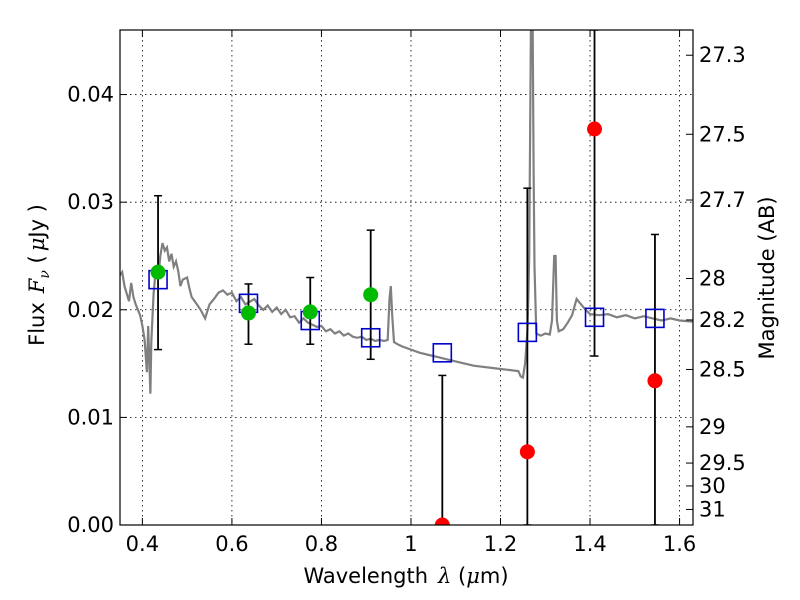  Describe the element at coordinates (500, 544) in the screenshot. I see `x-tick-label: 1.2` at that location.